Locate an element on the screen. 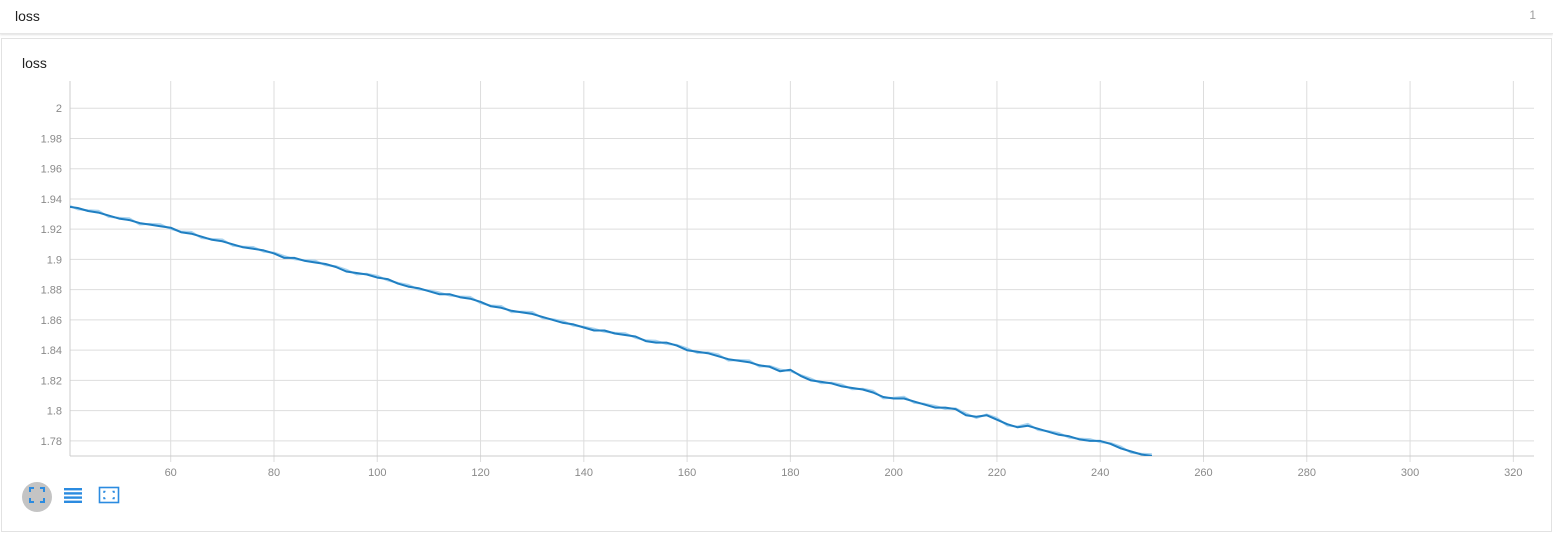  y-tick-label: 1.88 is located at coordinates (51, 291).